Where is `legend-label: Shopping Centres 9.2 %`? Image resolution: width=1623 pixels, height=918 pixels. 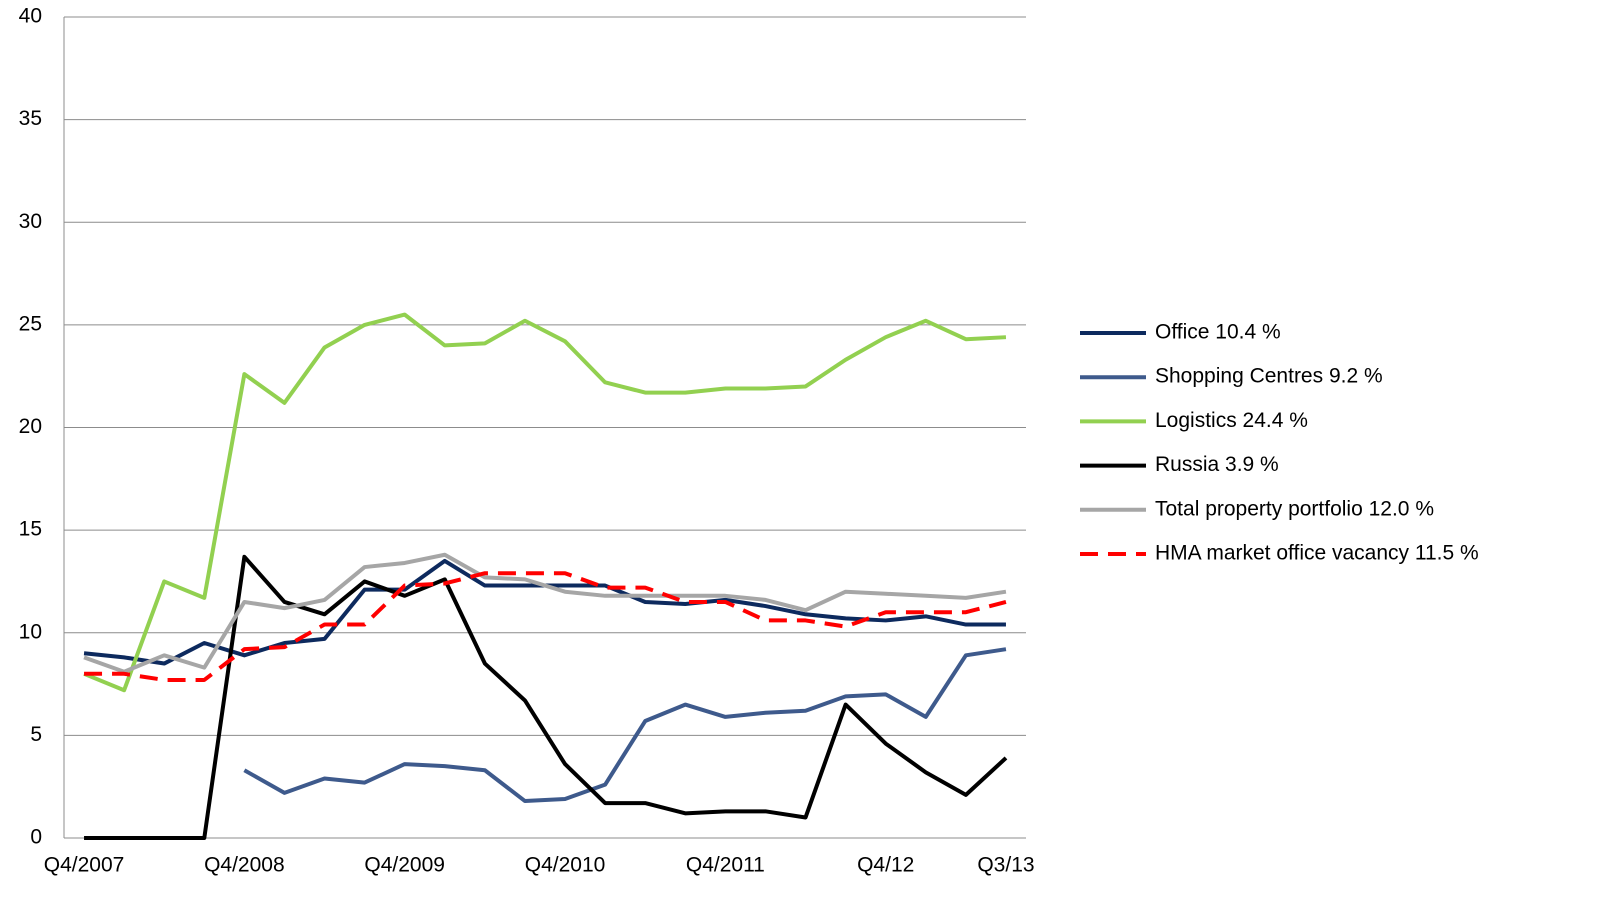
legend-label: Shopping Centres 9.2 % is located at coordinates (1269, 376).